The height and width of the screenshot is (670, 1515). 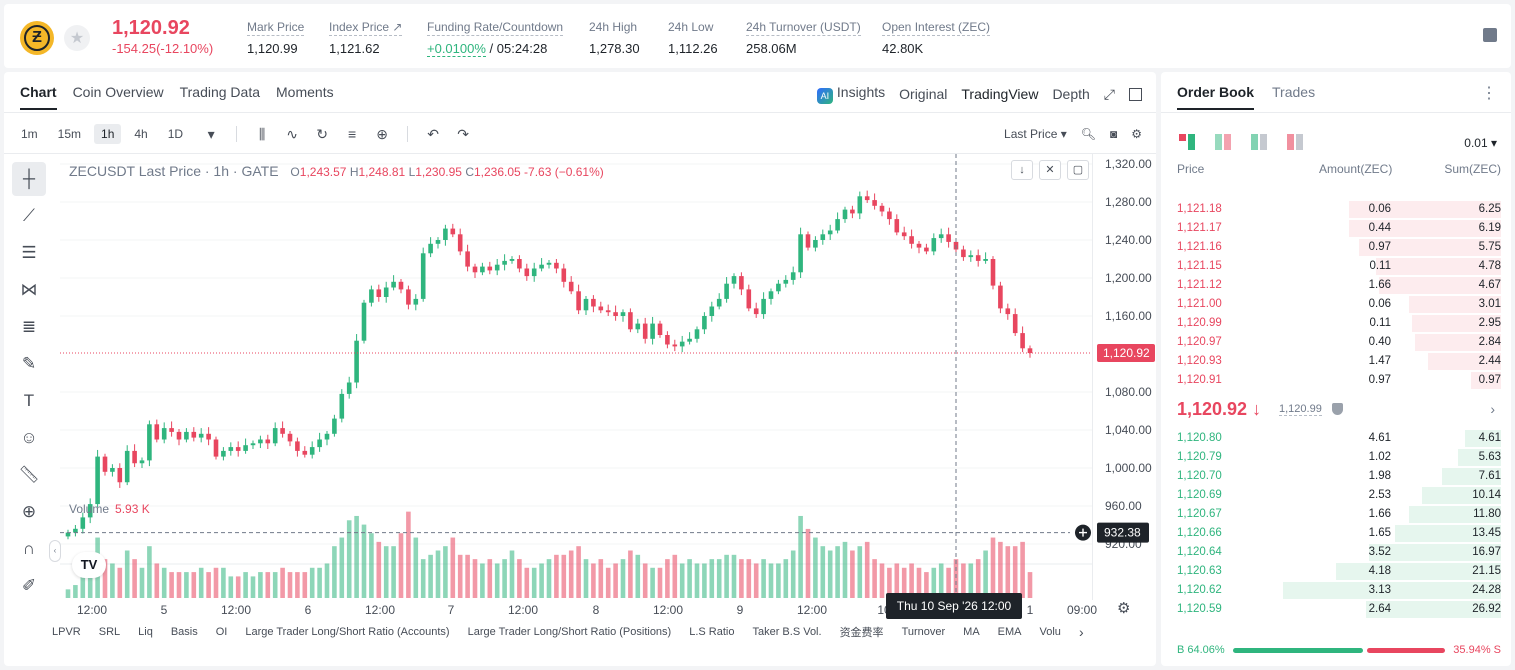 I want to click on redo-icon: ↷, so click(x=463, y=133).